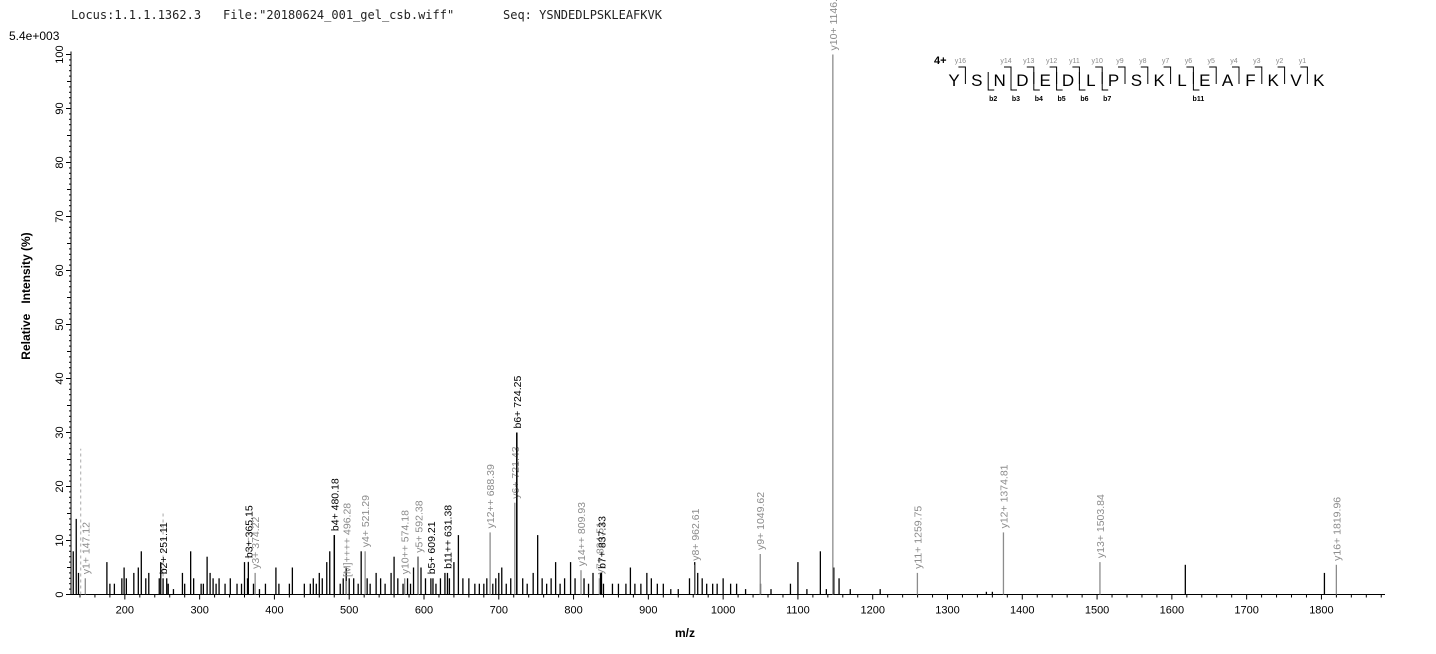 This screenshot has height=654, width=1436. Describe the element at coordinates (1228, 80) in the screenshot. I see `sequence-residue: A` at that location.